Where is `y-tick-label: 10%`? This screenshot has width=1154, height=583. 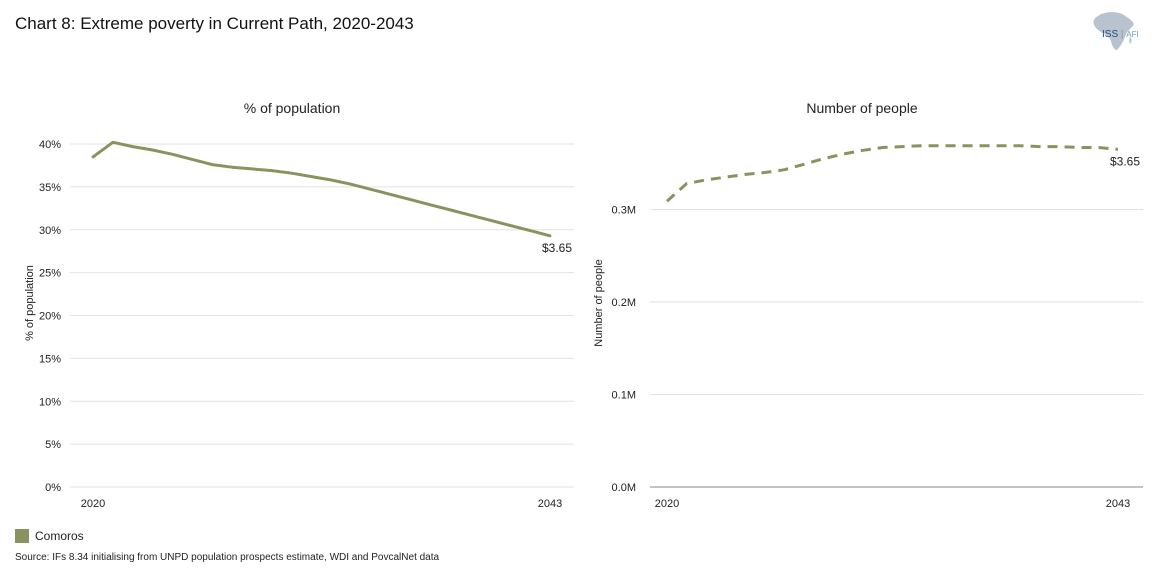 y-tick-label: 10% is located at coordinates (50, 402).